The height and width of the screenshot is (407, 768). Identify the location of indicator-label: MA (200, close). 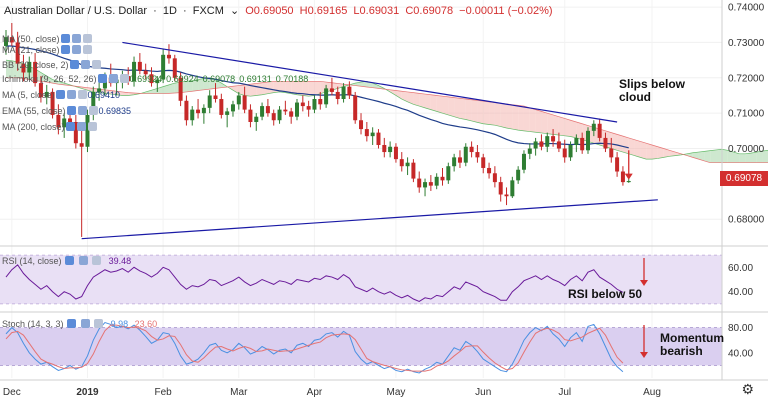
(33, 127).